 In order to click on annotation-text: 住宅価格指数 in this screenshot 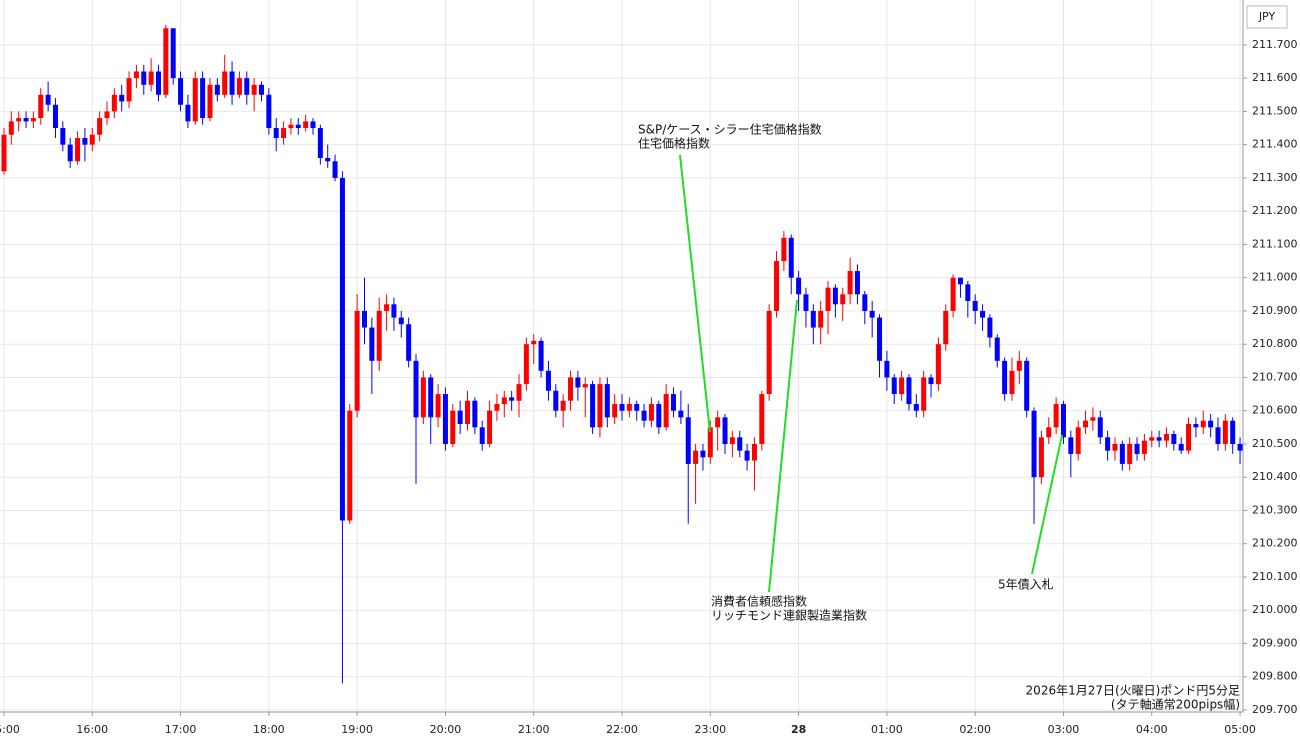, I will do `click(674, 143)`.